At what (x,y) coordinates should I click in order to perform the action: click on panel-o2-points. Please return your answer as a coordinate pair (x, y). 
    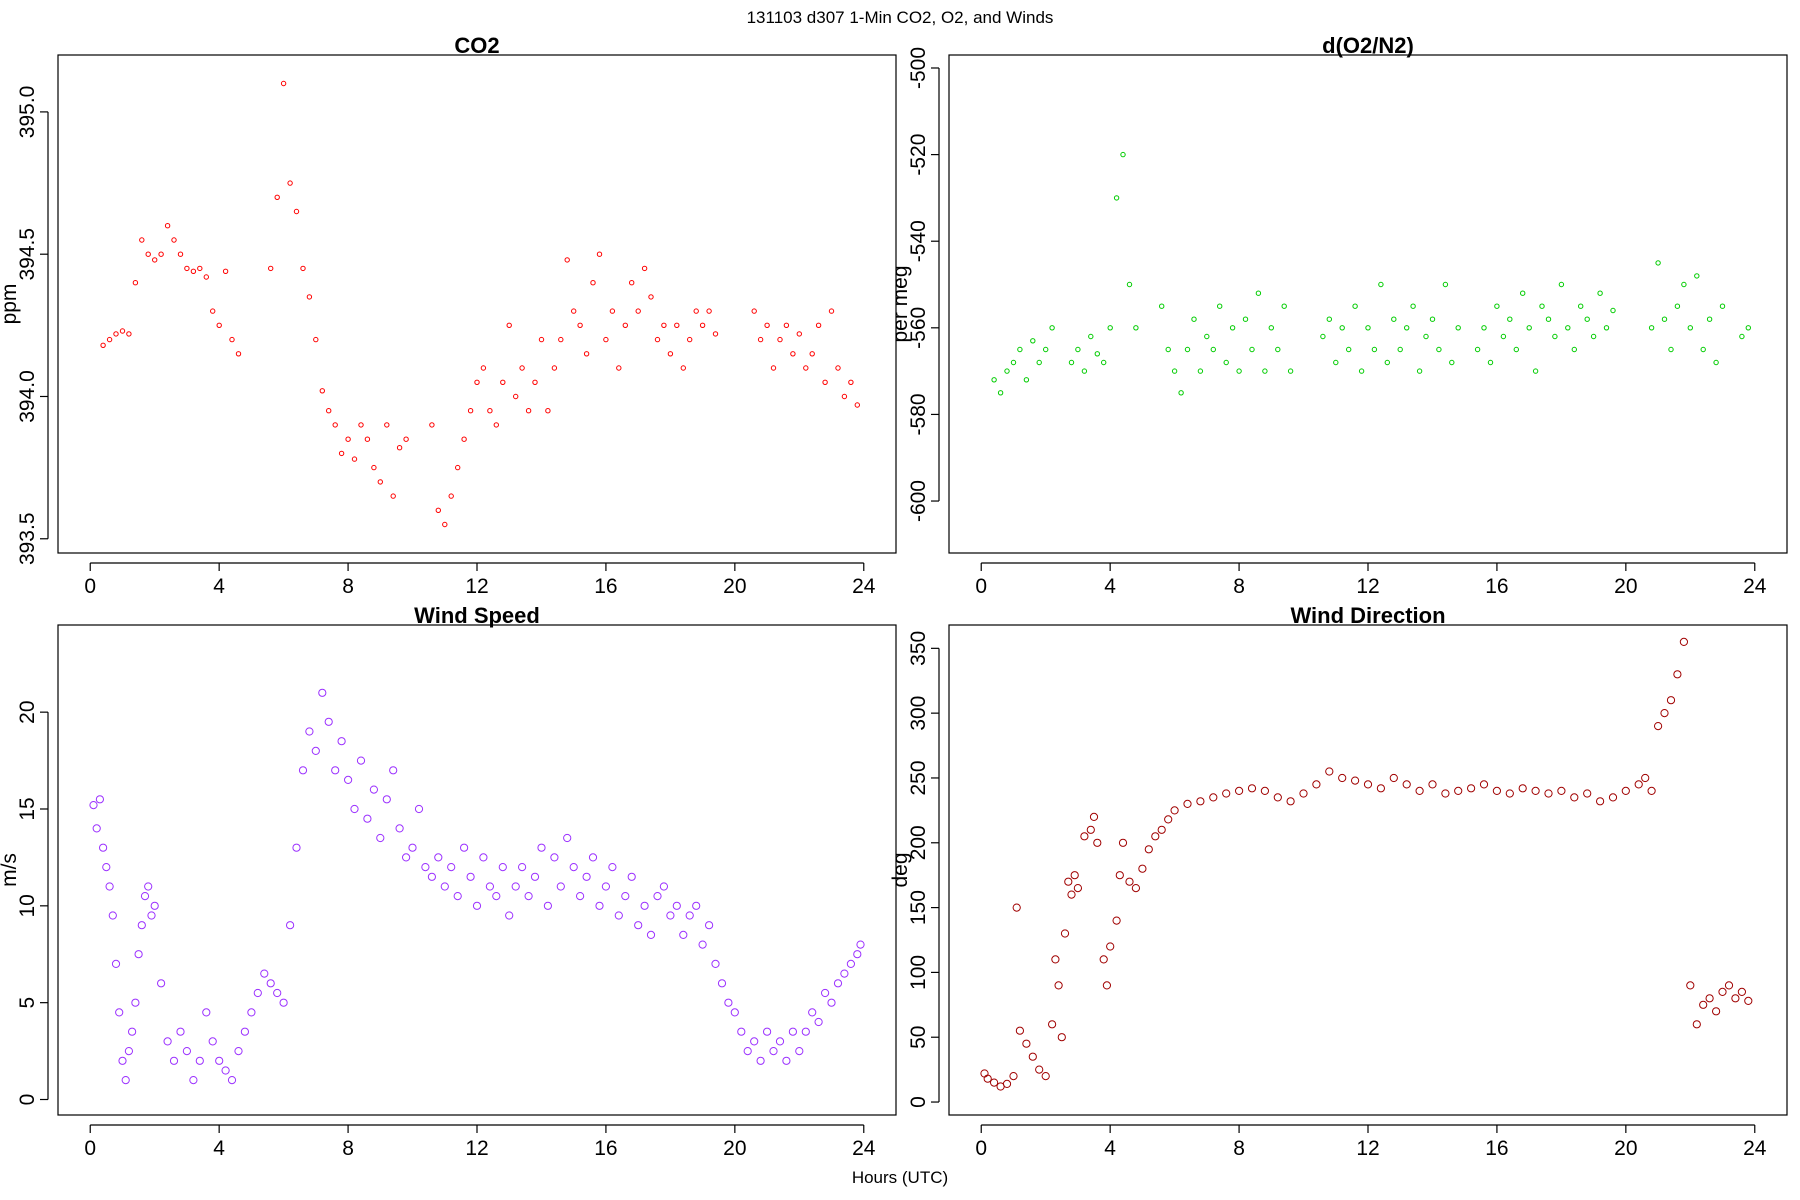
    Looking at the image, I should click on (1371, 273).